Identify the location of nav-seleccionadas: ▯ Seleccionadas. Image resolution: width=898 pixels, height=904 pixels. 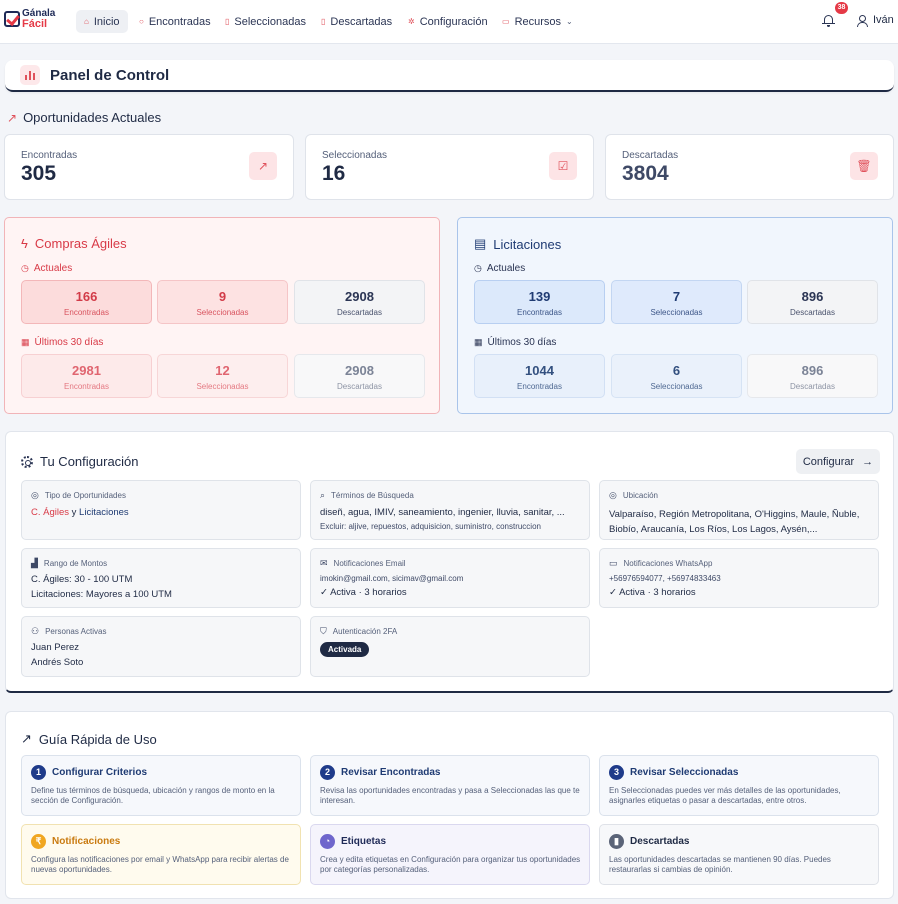
(265, 21).